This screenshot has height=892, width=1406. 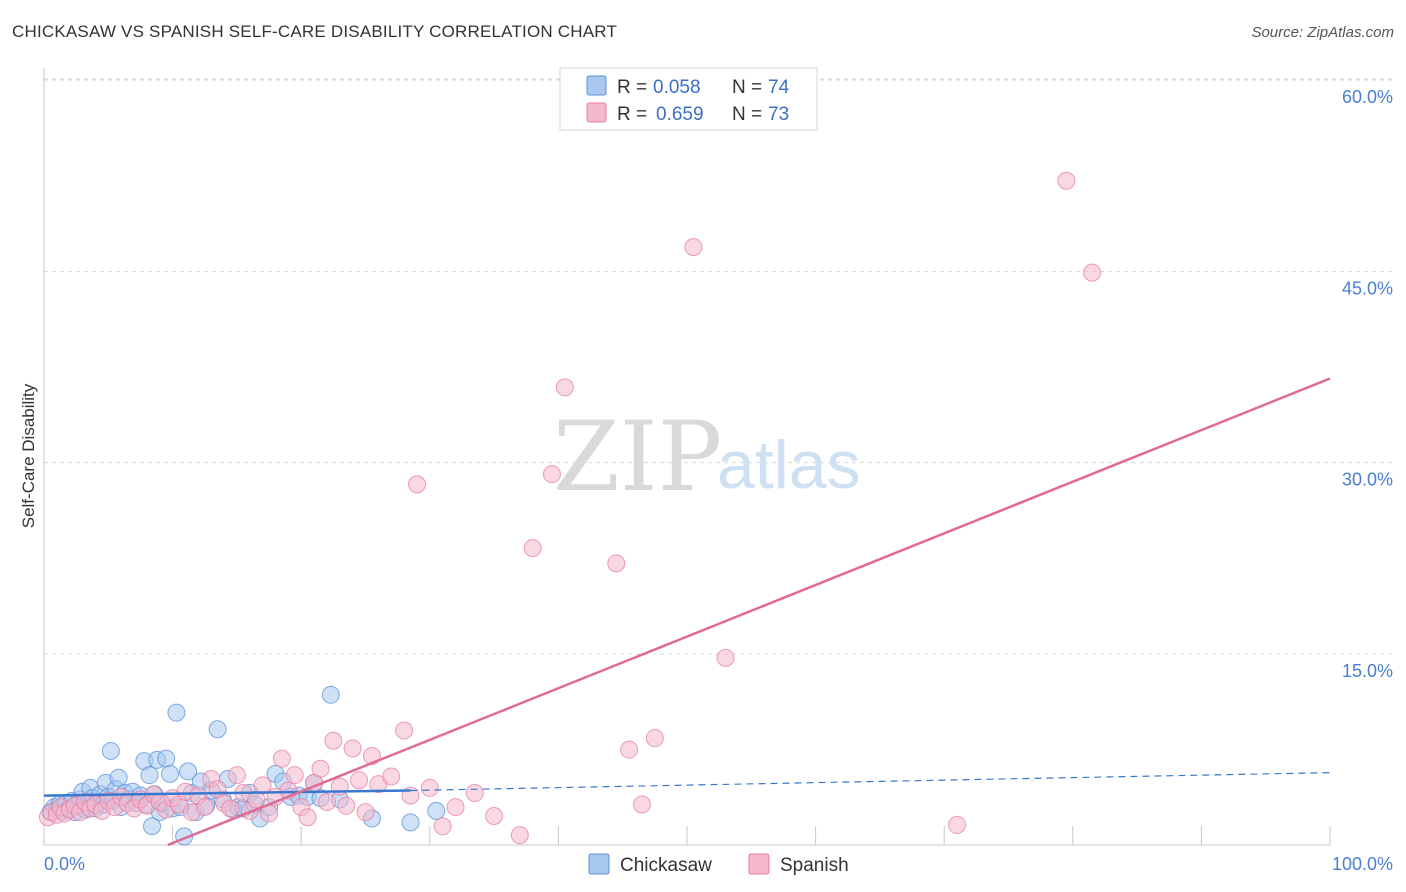 I want to click on trend-line-chickasaw-dashed, so click(x=870, y=782).